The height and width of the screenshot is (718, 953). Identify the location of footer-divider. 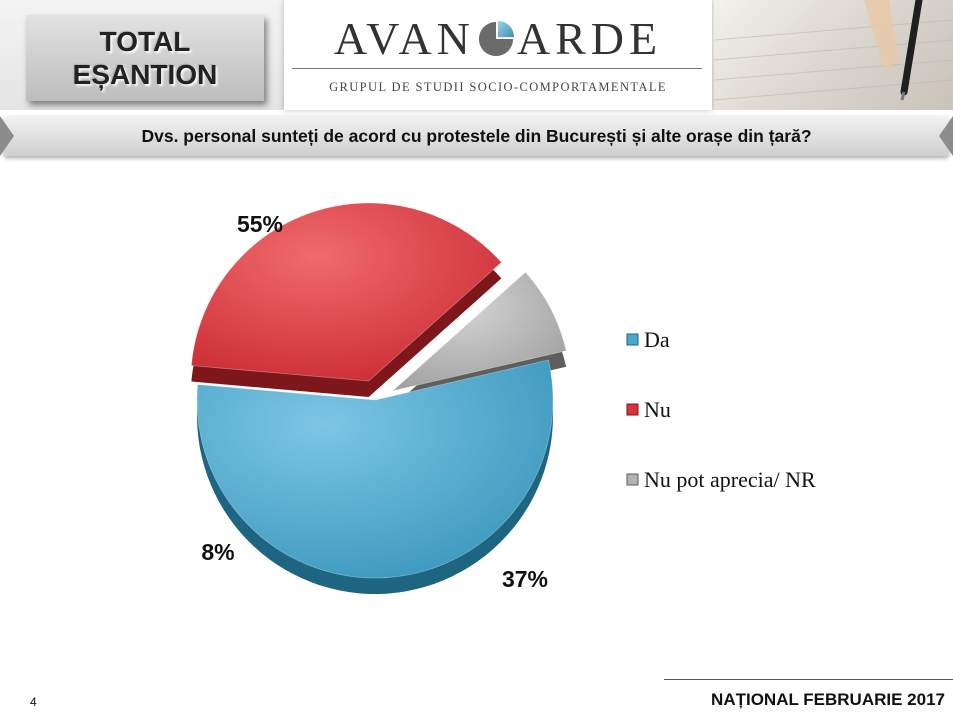
(808, 679).